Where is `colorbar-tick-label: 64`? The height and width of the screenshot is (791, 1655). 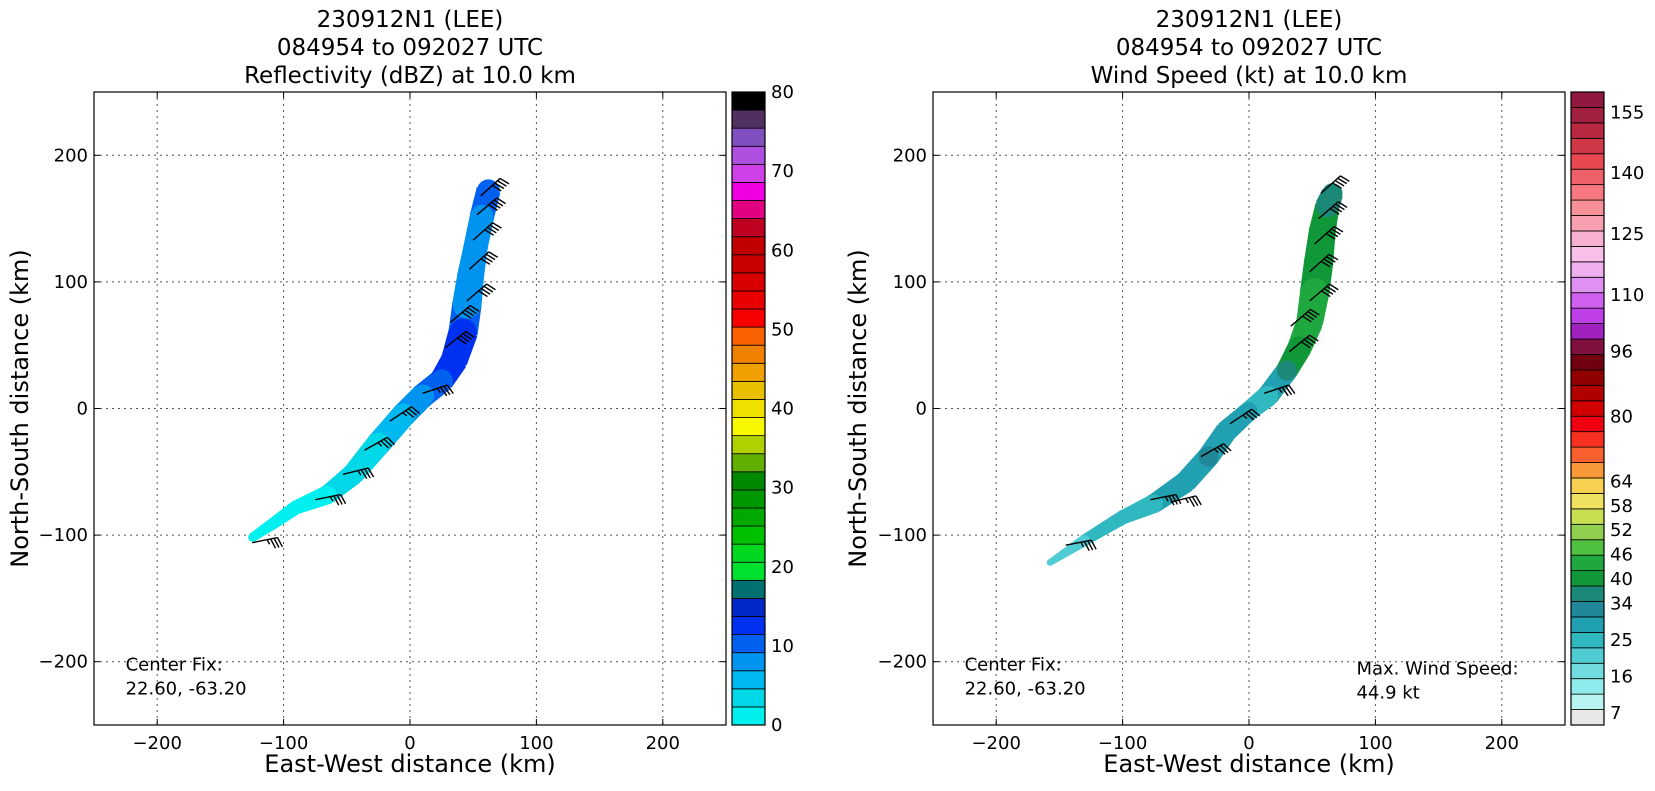 colorbar-tick-label: 64 is located at coordinates (1621, 482).